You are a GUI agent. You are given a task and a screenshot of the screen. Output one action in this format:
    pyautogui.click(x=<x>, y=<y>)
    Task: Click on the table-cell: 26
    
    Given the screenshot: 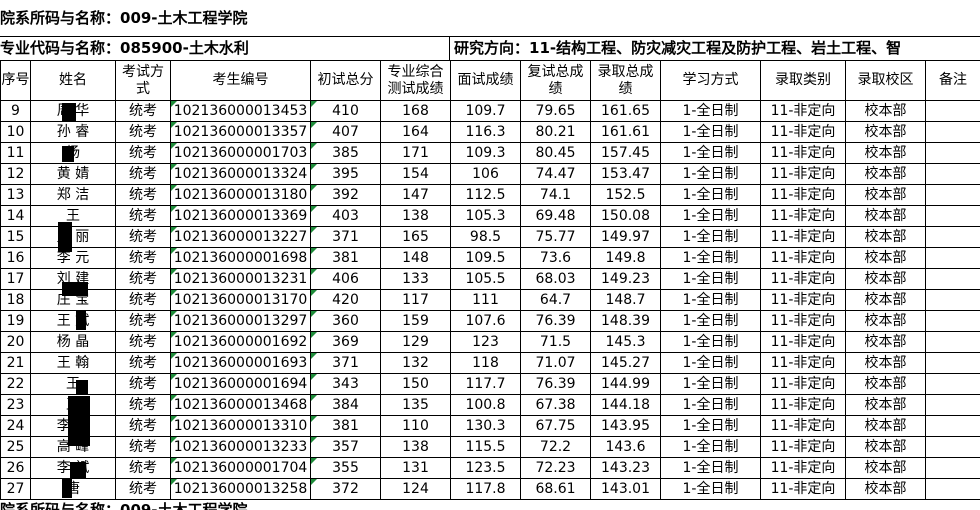 What is the action you would take?
    pyautogui.click(x=15, y=468)
    